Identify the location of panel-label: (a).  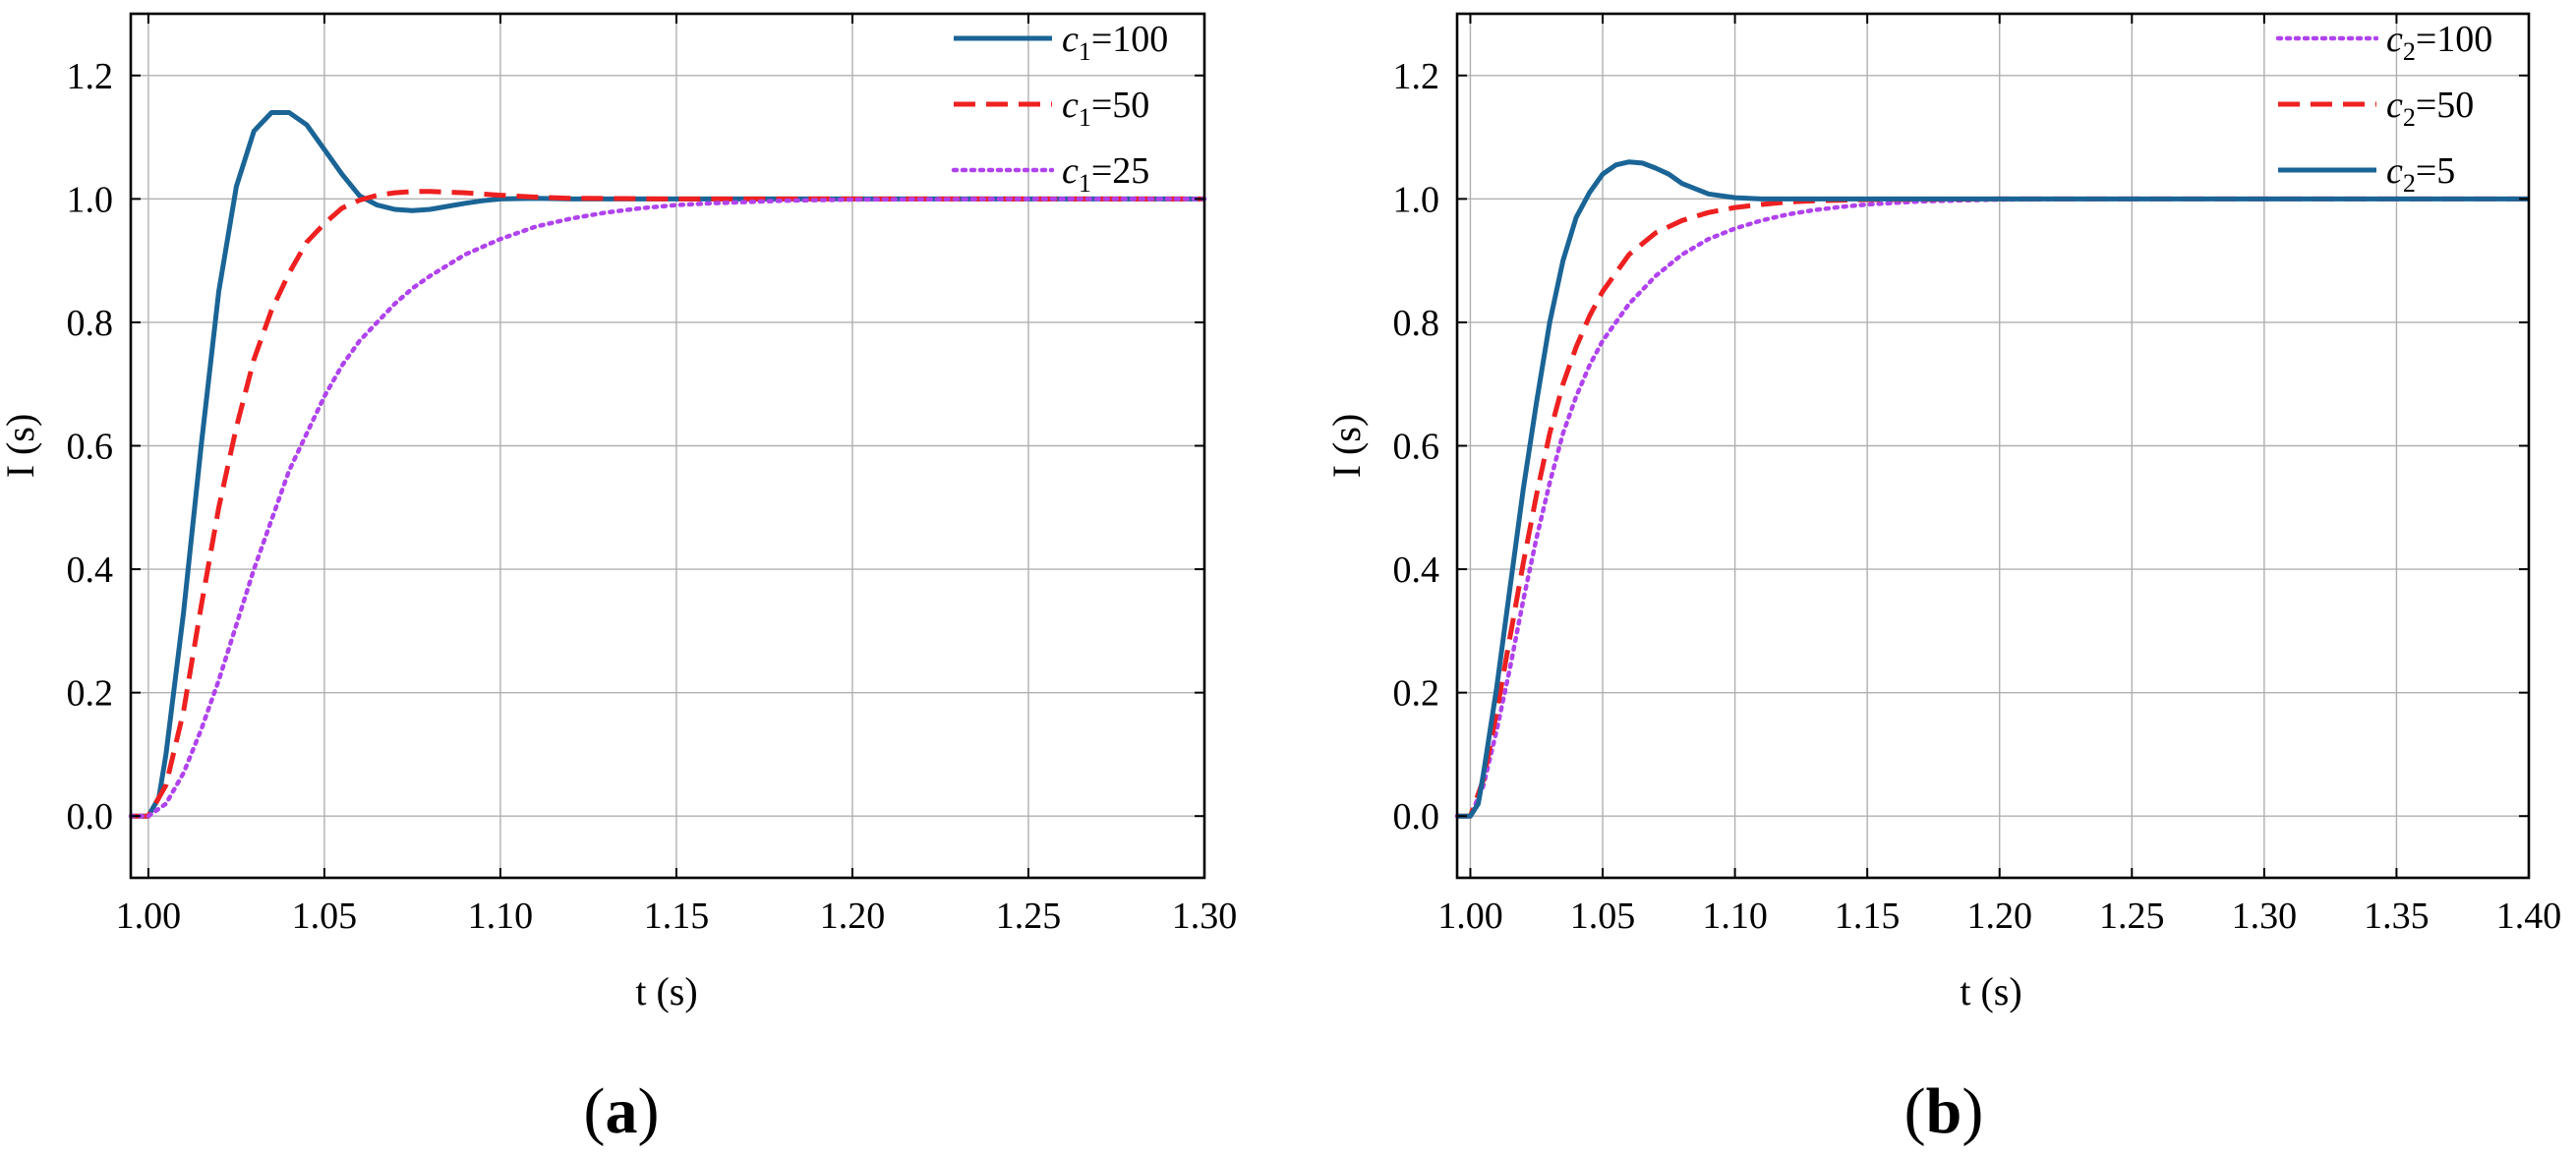
(622, 1111).